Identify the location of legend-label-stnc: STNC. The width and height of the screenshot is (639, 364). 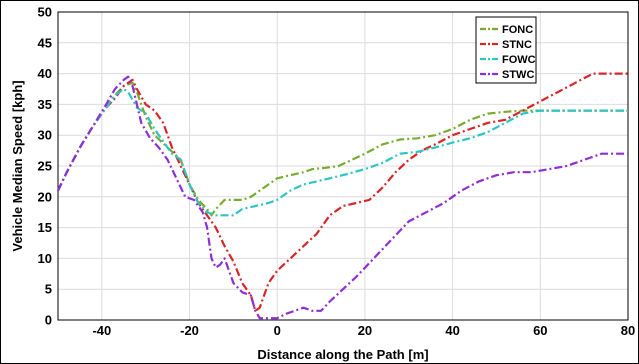
(517, 45).